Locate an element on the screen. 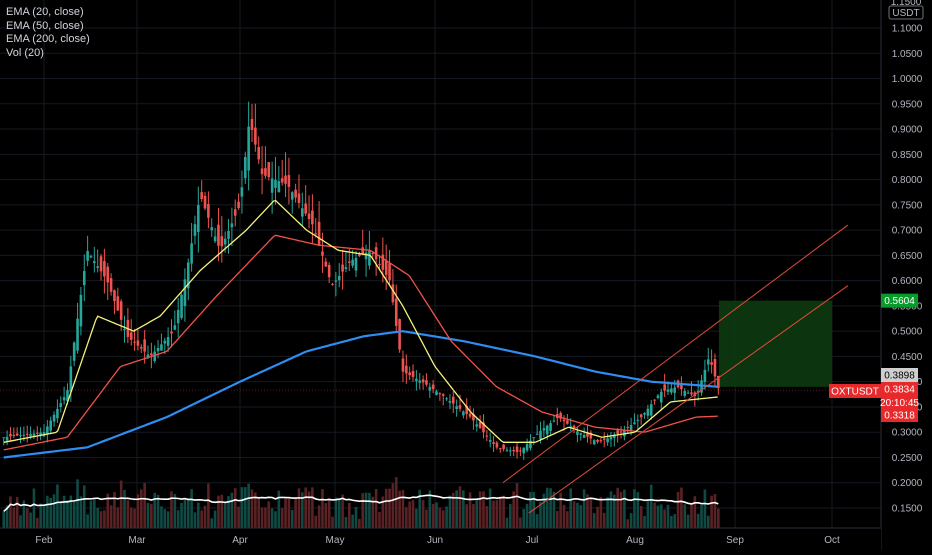  target-zone is located at coordinates (775, 343).